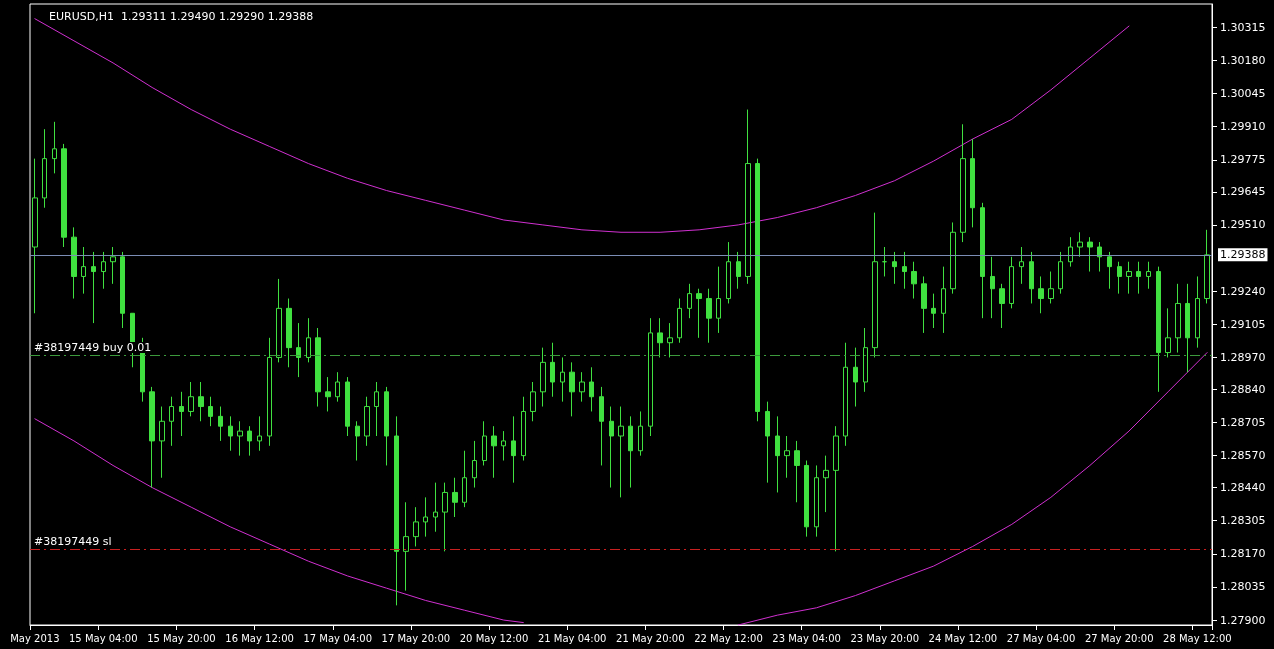  Describe the element at coordinates (416, 638) in the screenshot. I see `x-tick-label: 17 May 20:00` at that location.